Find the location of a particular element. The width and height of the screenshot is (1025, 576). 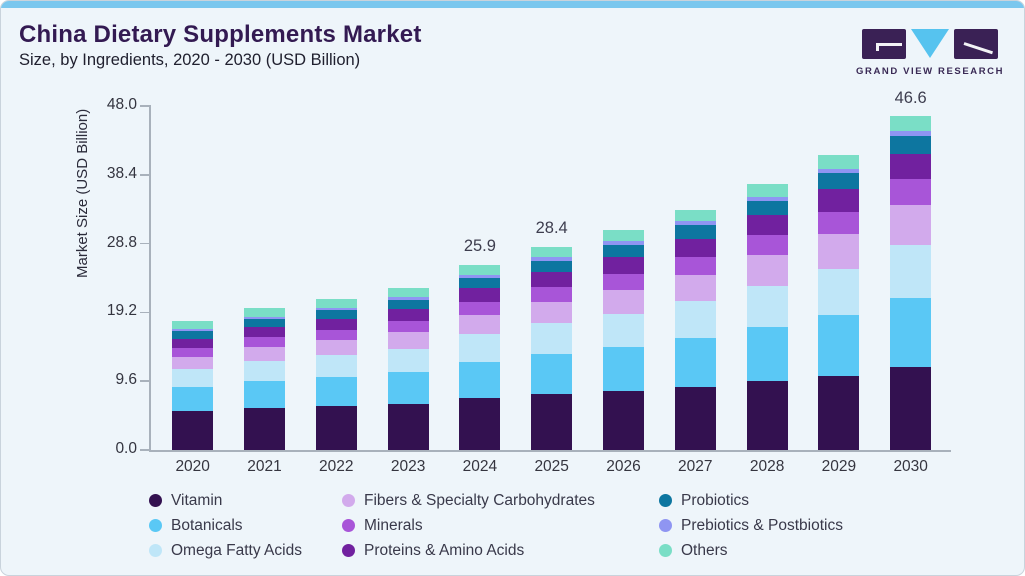

grand-view-research-logo: GRAND VIEW RESEARCH is located at coordinates (930, 53).